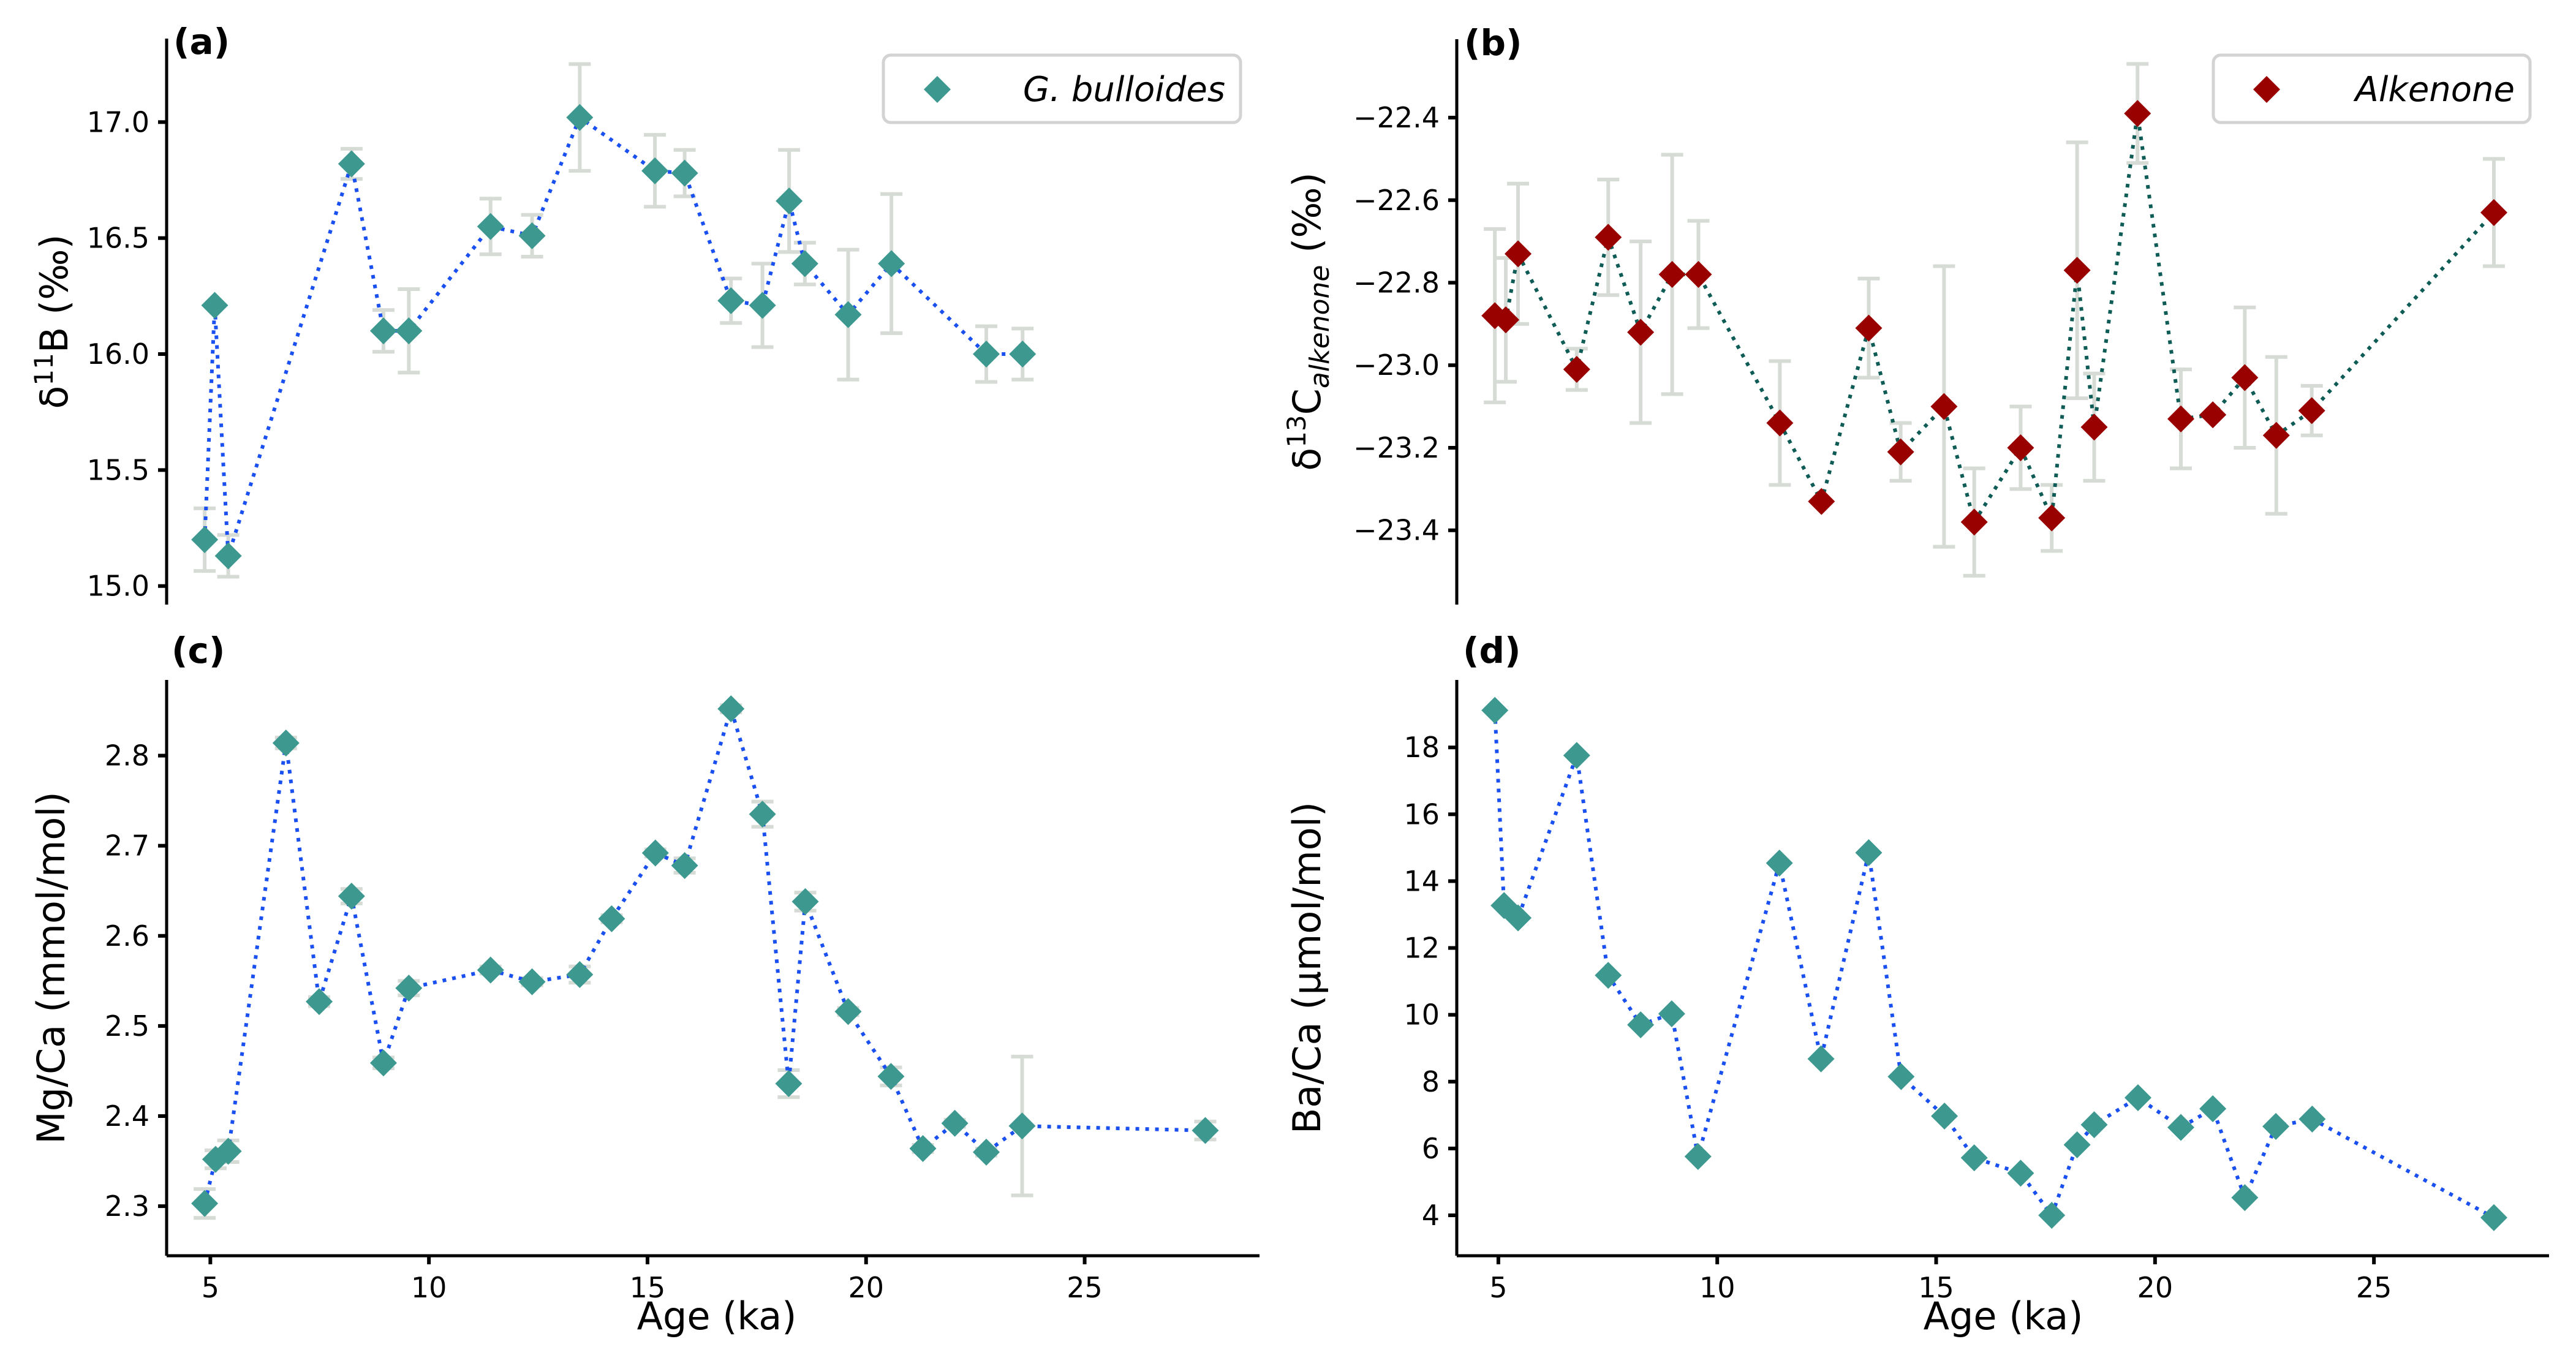  What do you see at coordinates (937, 89) in the screenshot?
I see `legend-diamond-marker-icon` at bounding box center [937, 89].